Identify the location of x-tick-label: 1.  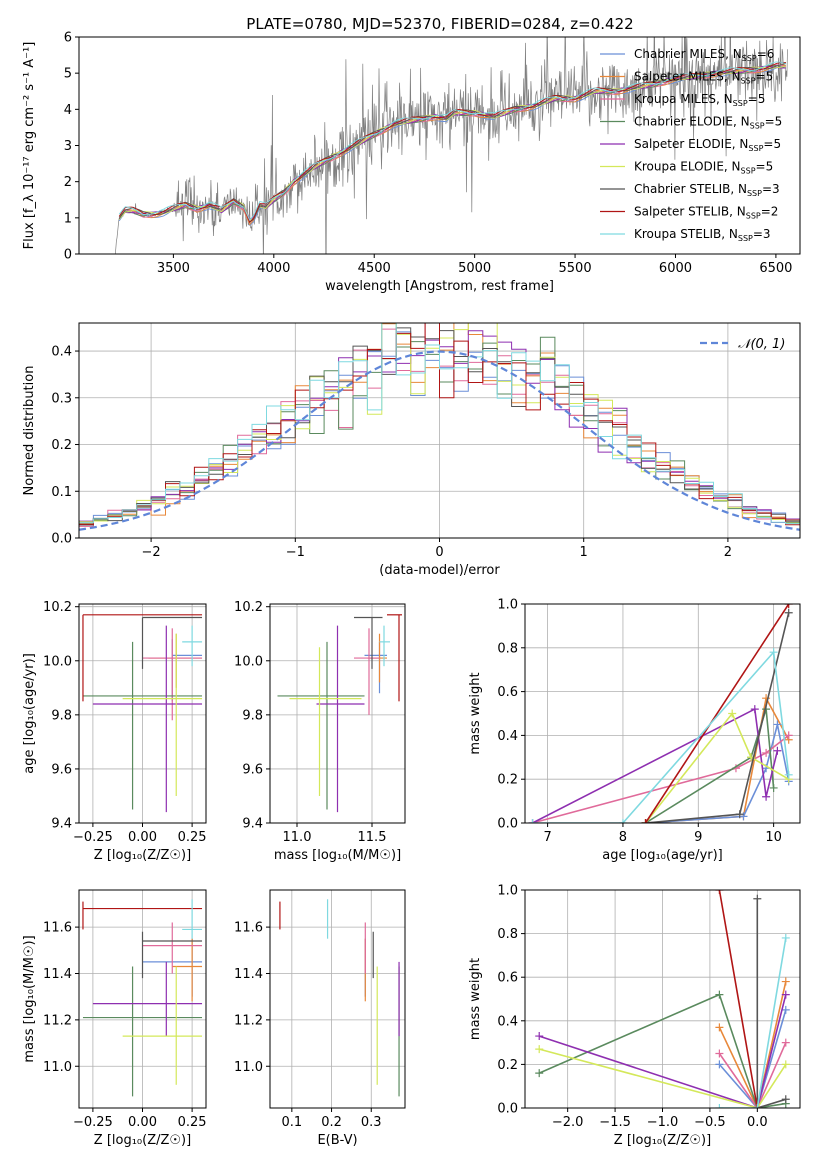
(584, 552).